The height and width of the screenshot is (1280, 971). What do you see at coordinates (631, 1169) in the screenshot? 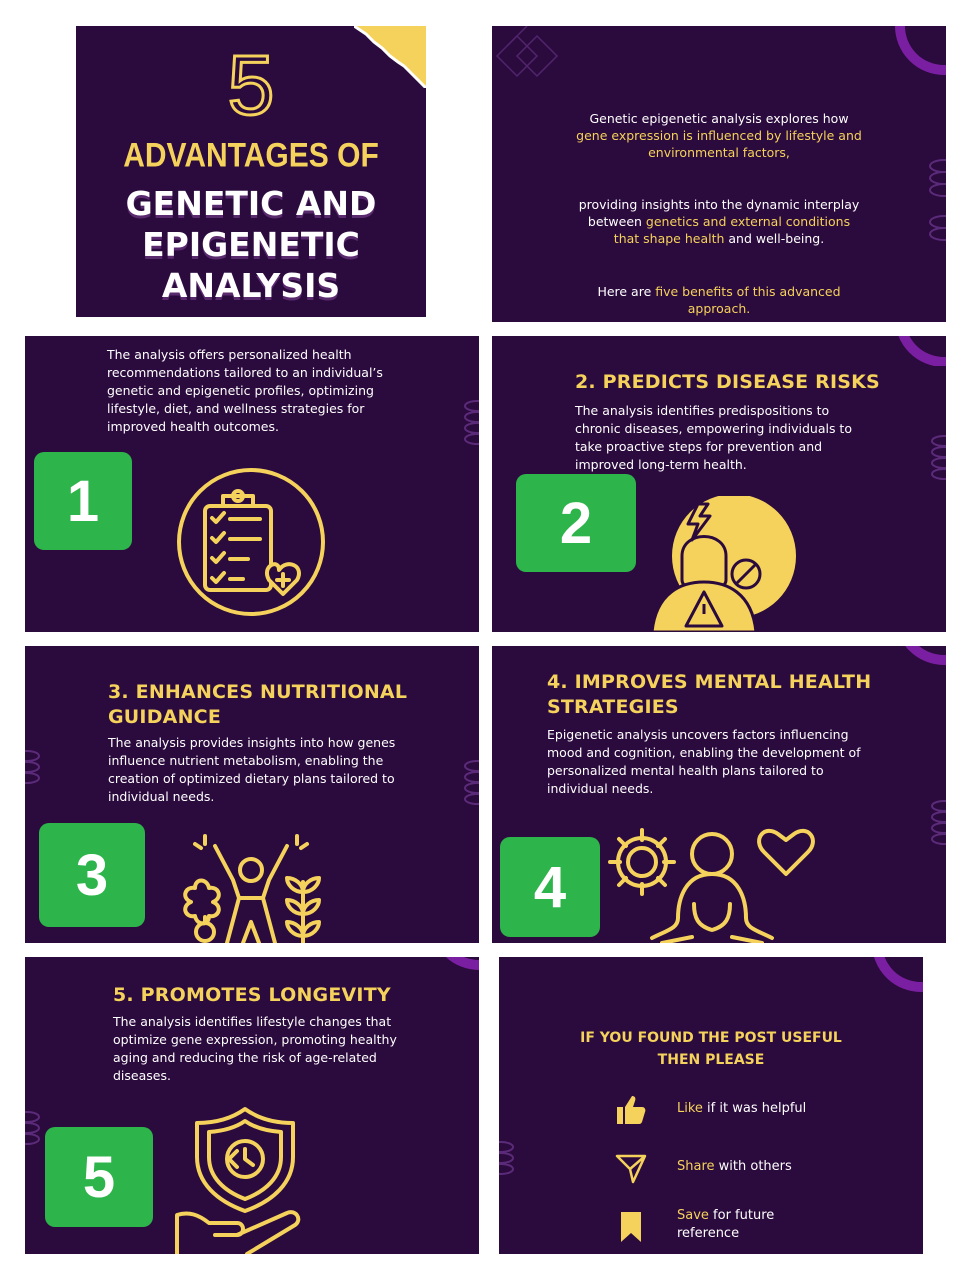
I see `send-icon` at bounding box center [631, 1169].